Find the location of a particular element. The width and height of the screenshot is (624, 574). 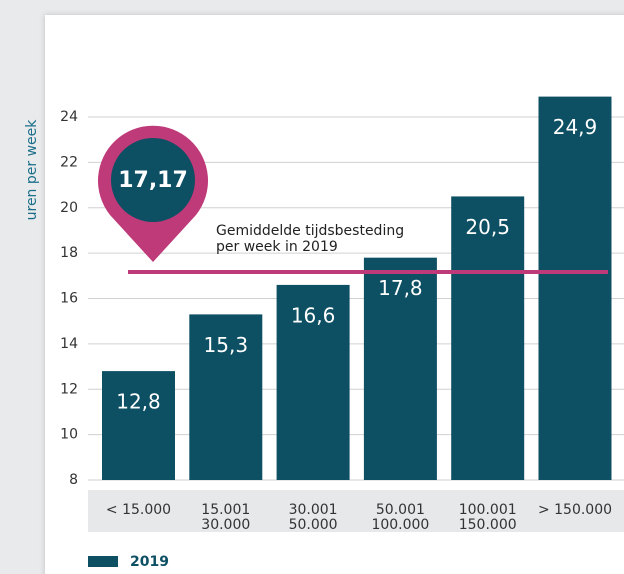

average-pin-core is located at coordinates (153, 180).